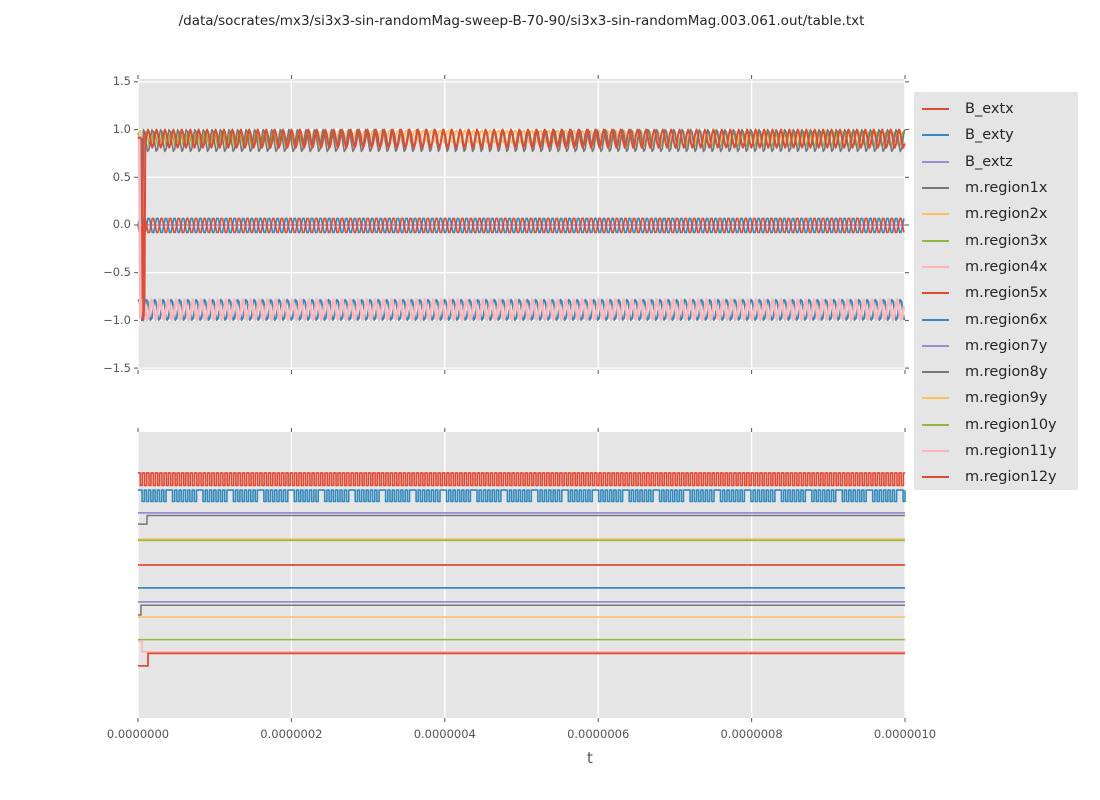 The width and height of the screenshot is (1100, 800). What do you see at coordinates (905, 734) in the screenshot?
I see `xtick-label: 0.0000010` at bounding box center [905, 734].